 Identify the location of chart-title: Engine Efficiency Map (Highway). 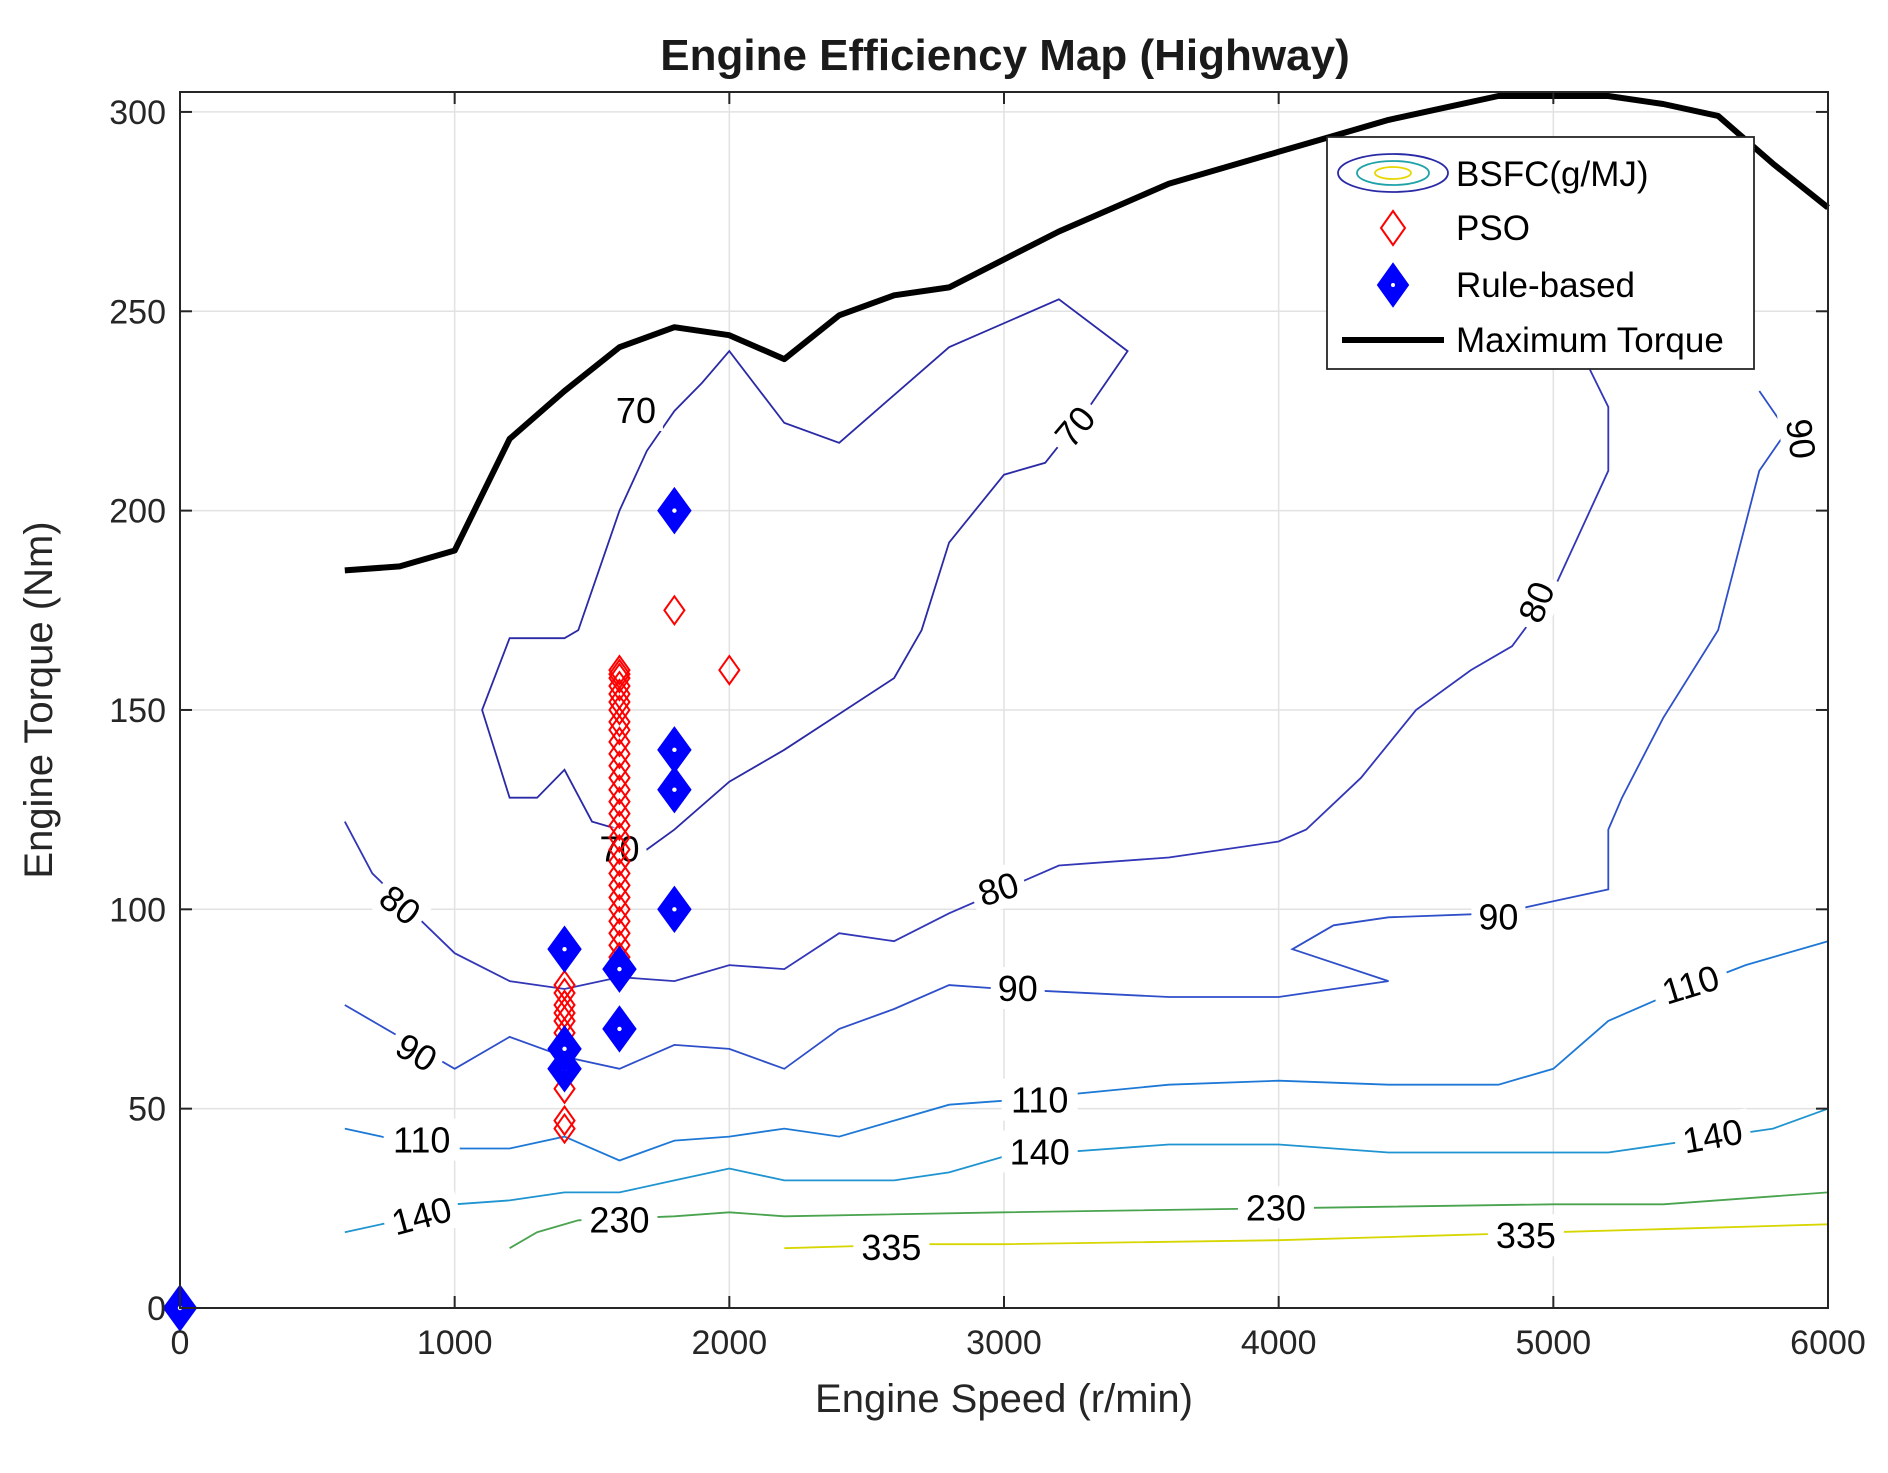
(1004, 55).